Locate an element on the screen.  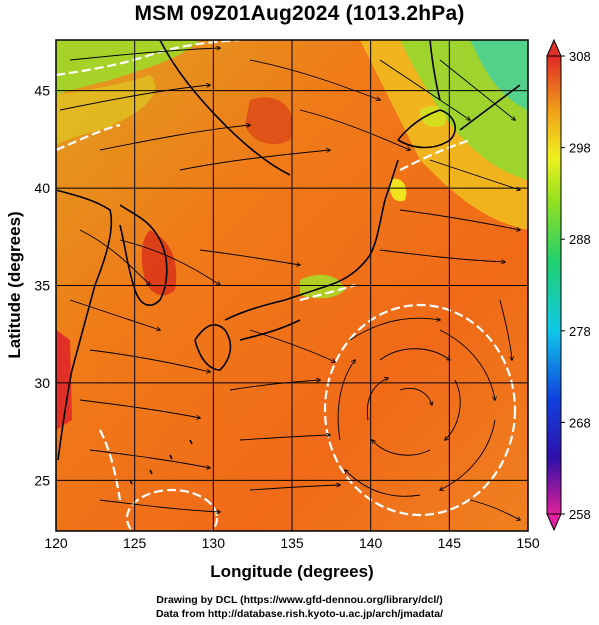
colorbar-tick-label: 278 is located at coordinates (580, 331).